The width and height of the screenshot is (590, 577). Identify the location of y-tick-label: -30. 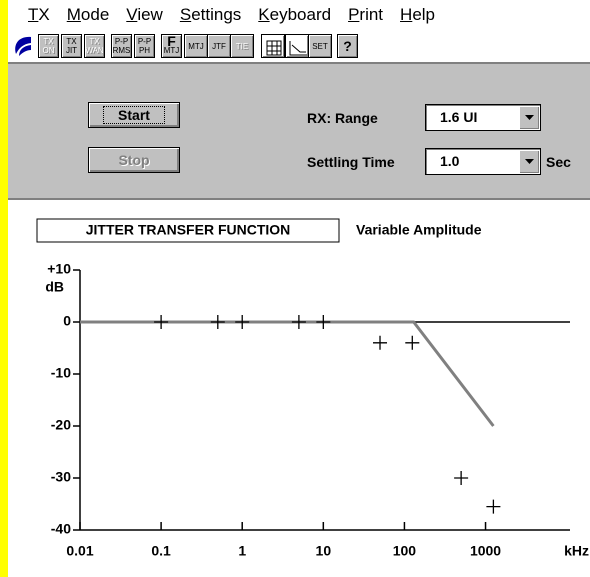
(61, 477).